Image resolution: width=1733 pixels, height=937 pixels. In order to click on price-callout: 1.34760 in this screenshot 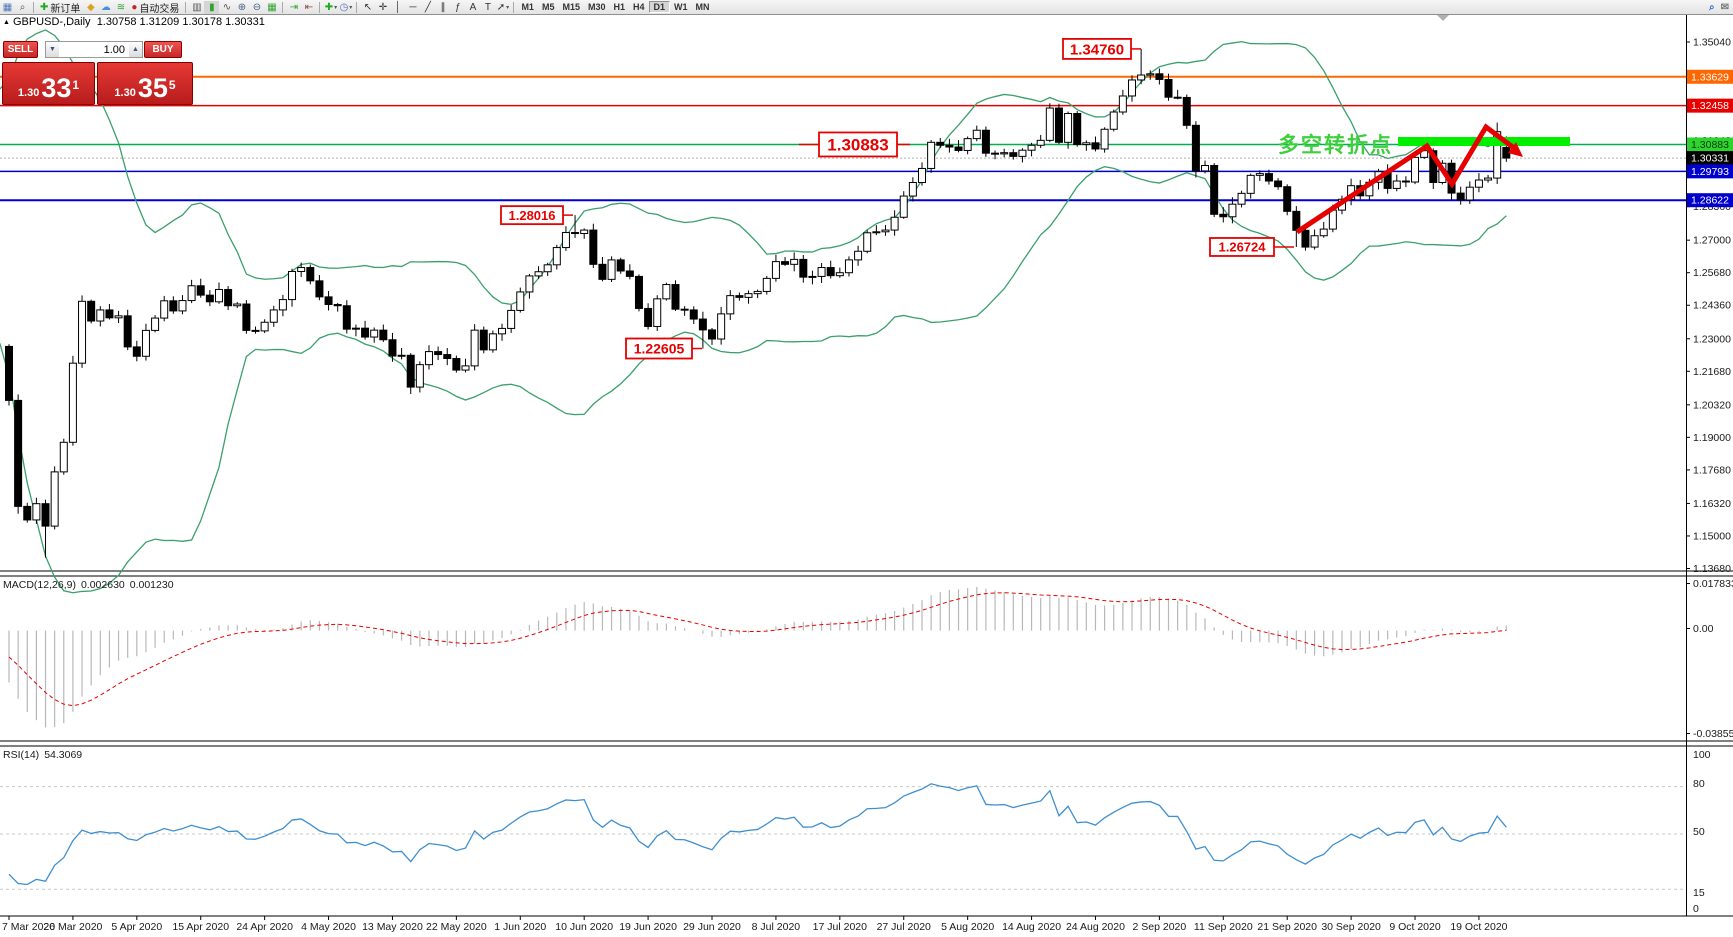, I will do `click(1101, 49)`.